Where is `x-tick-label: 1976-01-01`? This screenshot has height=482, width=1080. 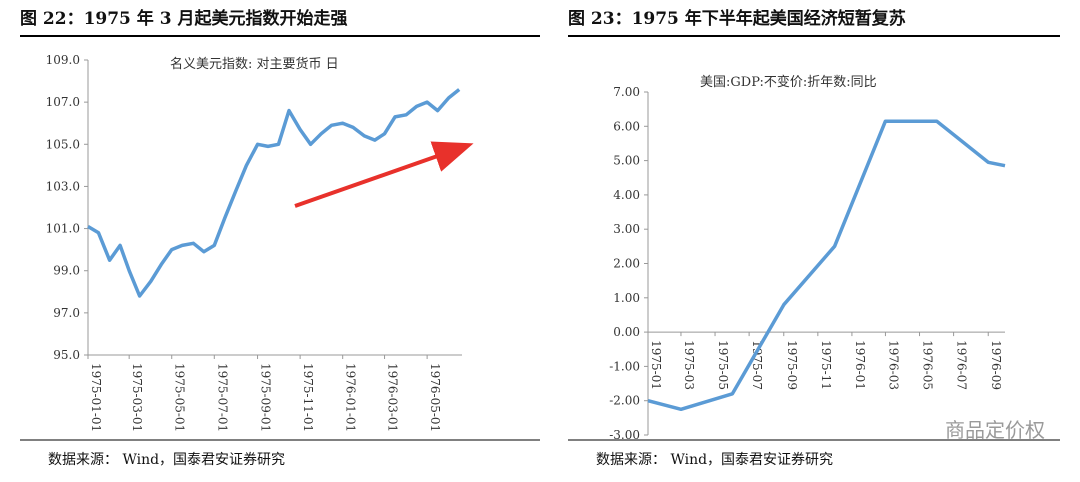 x-tick-label: 1976-01-01 is located at coordinates (351, 397).